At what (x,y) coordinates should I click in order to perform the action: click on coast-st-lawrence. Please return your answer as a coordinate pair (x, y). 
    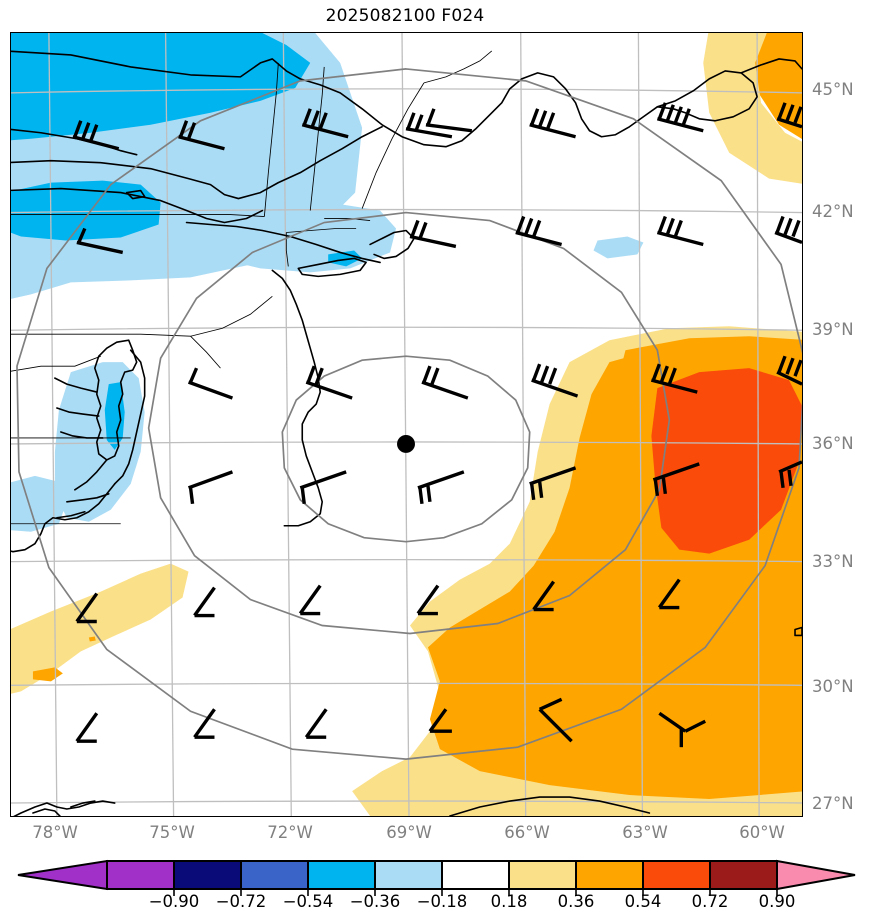
    Looking at the image, I should click on (229, 99).